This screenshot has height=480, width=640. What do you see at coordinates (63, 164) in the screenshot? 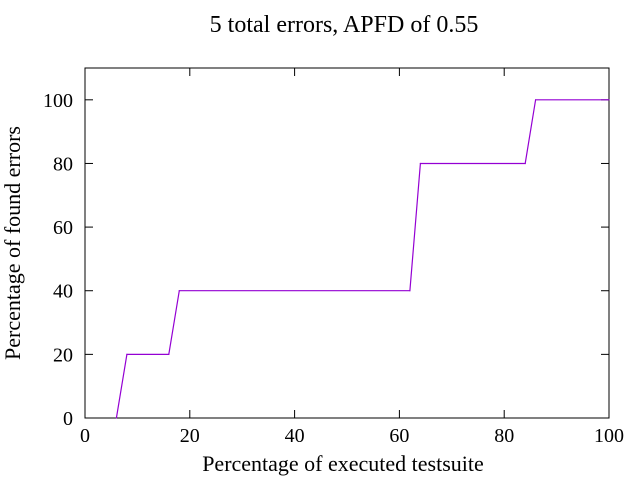
I see `y-tick-label: 80` at bounding box center [63, 164].